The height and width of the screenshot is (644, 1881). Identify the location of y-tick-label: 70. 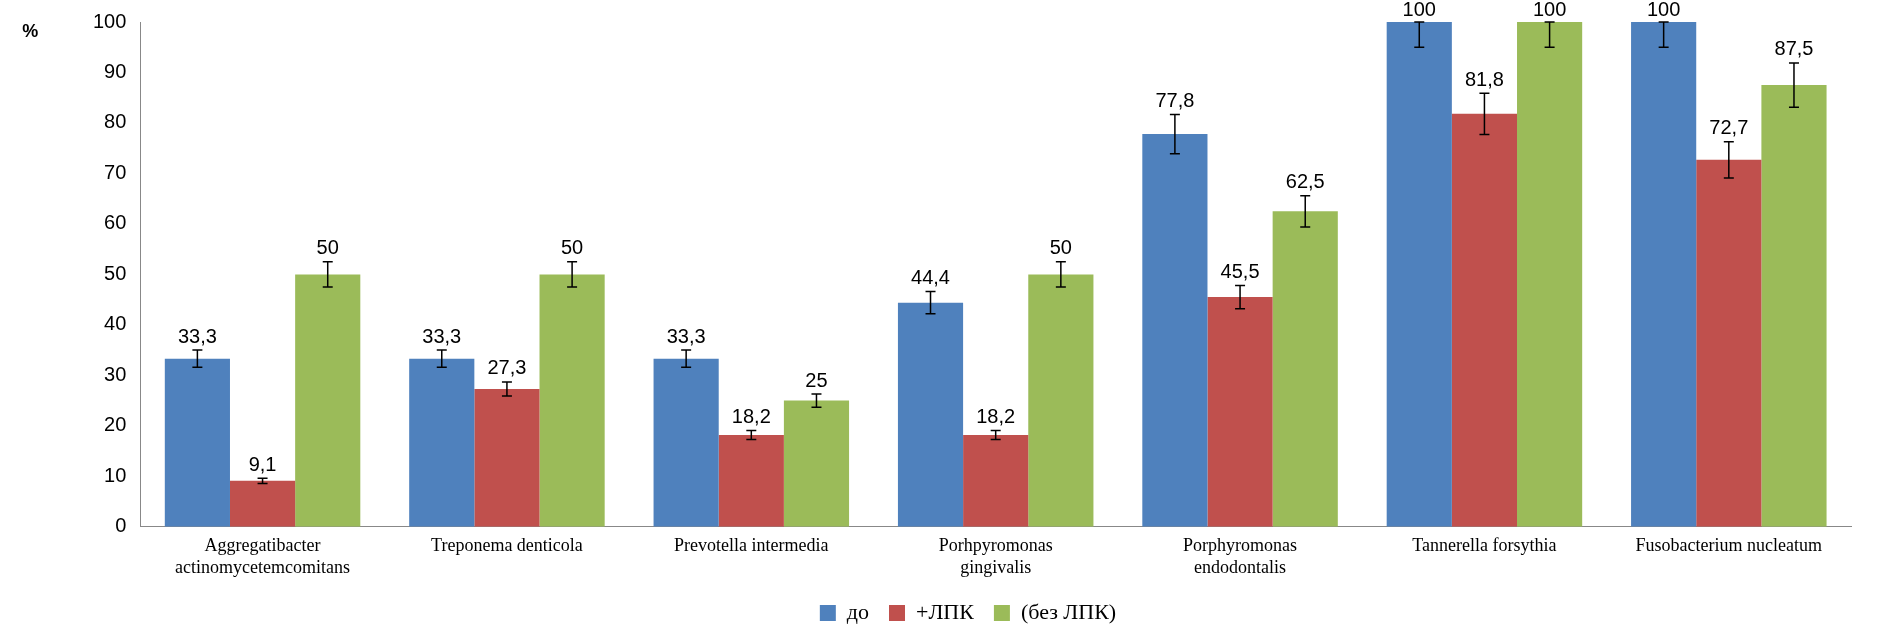
(115, 171).